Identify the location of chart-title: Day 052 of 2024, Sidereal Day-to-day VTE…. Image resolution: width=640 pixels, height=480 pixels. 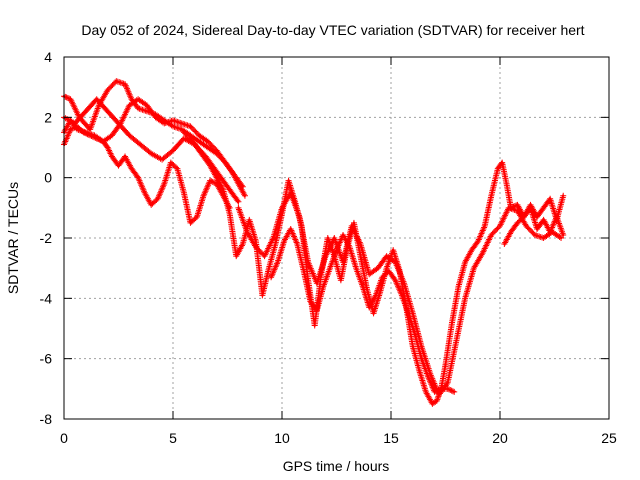
(332, 30).